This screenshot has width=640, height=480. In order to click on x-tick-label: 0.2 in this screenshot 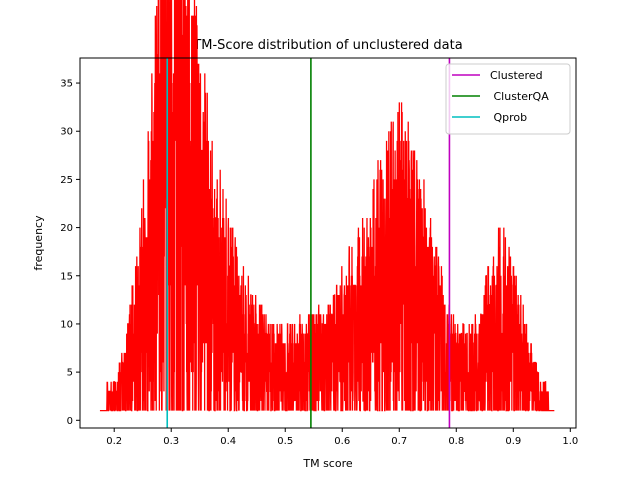, I will do `click(114, 441)`.